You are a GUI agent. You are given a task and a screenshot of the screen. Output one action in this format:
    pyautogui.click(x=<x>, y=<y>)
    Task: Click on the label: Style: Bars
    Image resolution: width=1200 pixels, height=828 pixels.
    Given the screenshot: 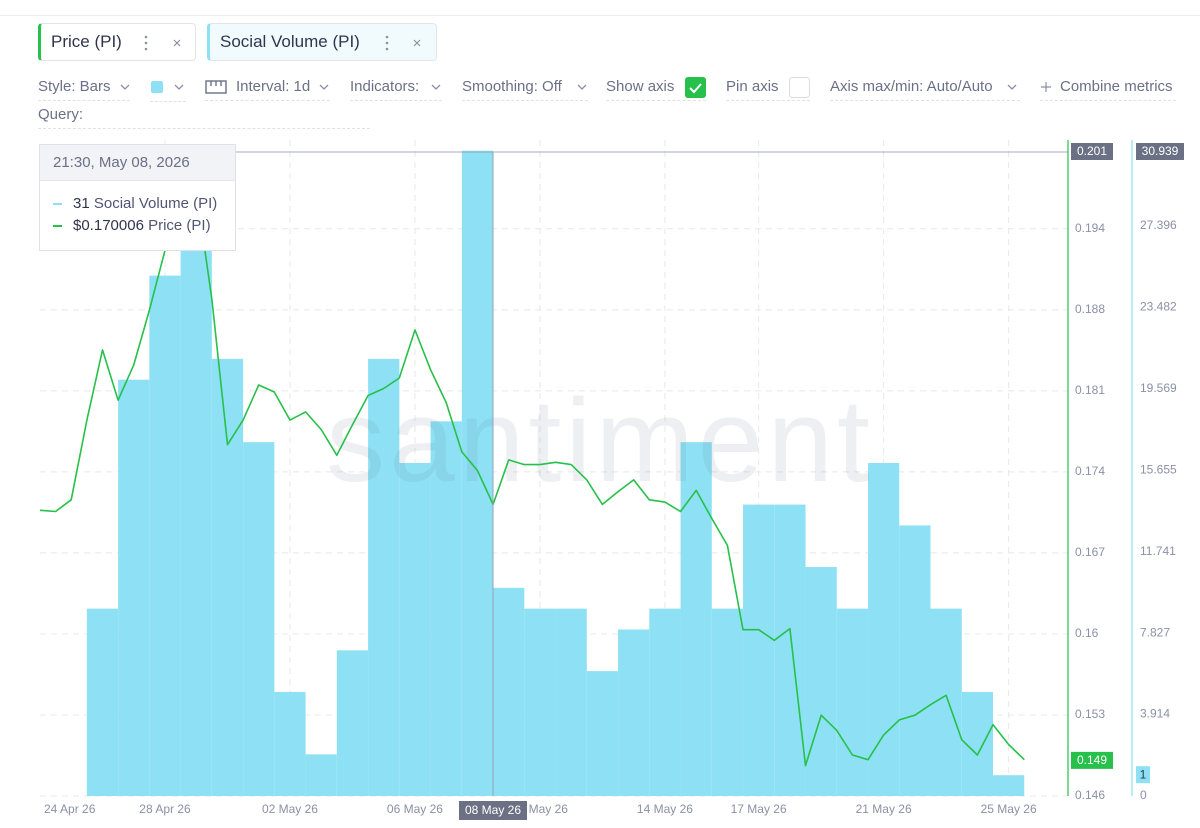 What is the action you would take?
    pyautogui.click(x=74, y=86)
    